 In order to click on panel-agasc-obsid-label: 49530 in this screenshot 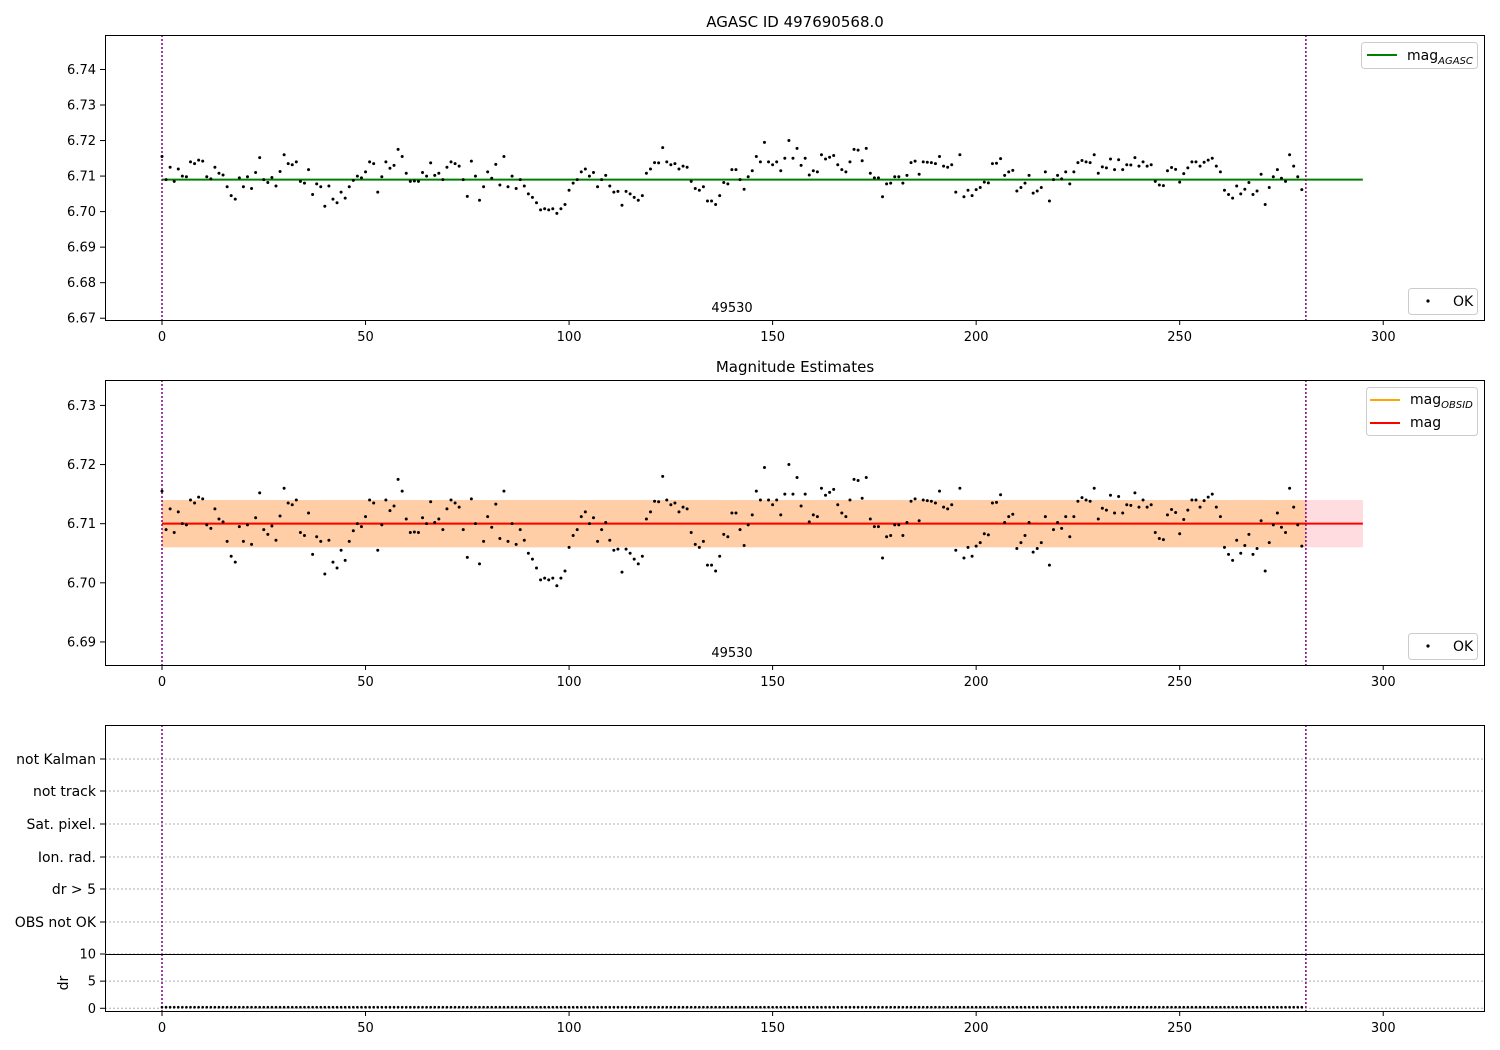, I will do `click(731, 308)`.